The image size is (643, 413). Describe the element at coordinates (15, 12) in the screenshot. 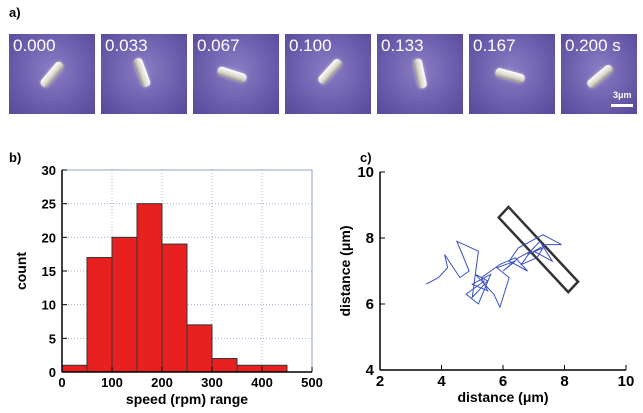

I see `panel-label-a: a)` at that location.